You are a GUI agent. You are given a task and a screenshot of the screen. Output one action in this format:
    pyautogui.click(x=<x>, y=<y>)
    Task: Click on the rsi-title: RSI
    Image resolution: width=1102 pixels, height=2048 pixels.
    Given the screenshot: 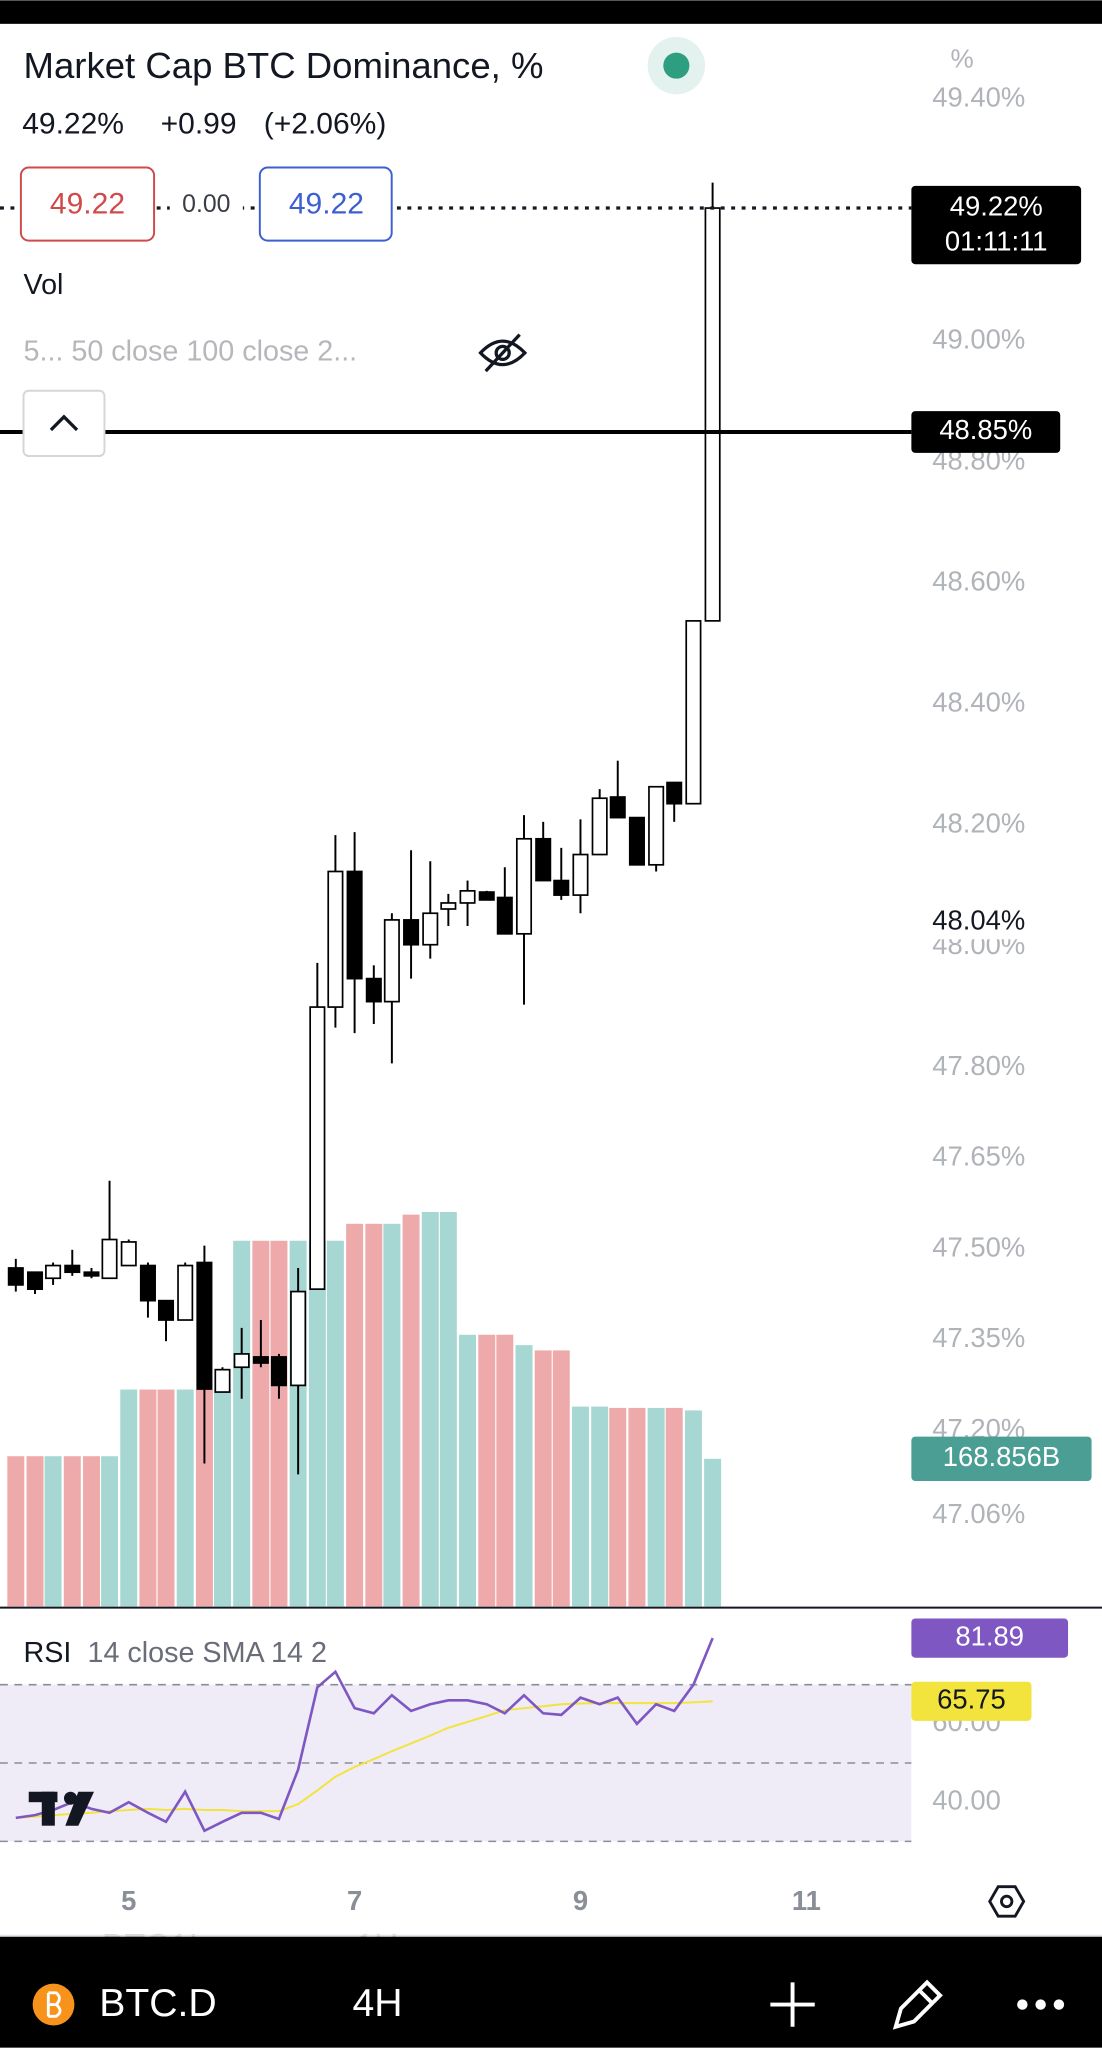 What is the action you would take?
    pyautogui.click(x=48, y=1653)
    